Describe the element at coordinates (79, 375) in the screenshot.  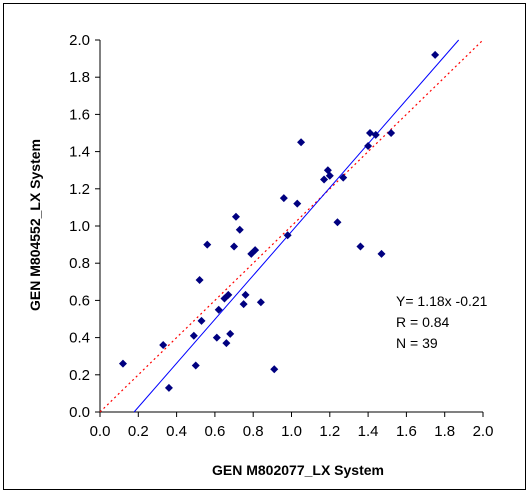
I see `y-tick-label: 0.2` at that location.